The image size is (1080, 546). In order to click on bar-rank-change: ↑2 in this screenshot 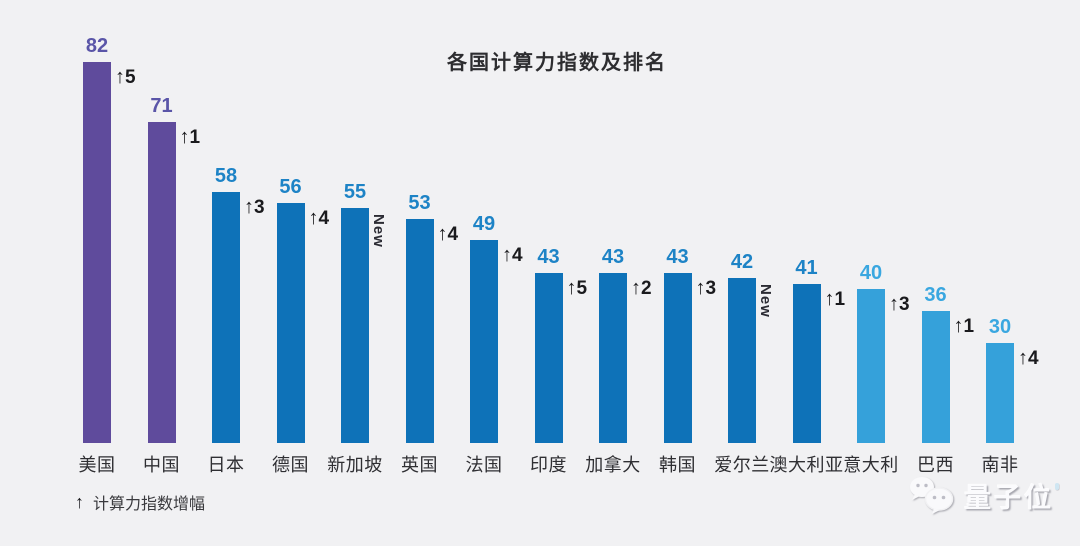, I will do `click(641, 288)`.